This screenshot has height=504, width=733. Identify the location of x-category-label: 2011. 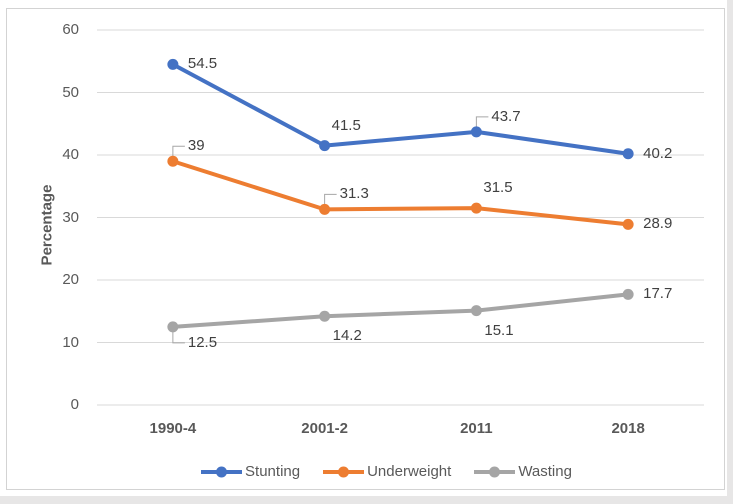
(476, 428).